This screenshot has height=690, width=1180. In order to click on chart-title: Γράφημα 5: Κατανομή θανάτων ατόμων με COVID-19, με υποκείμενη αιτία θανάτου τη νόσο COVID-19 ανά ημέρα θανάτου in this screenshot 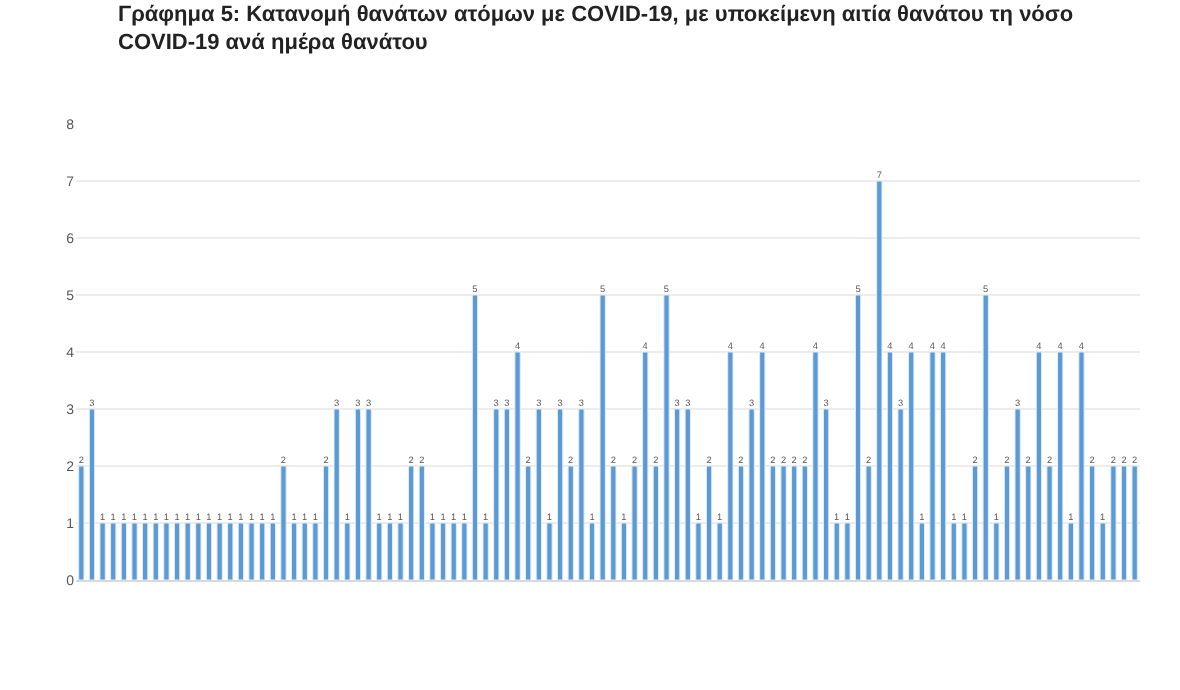, I will do `click(596, 29)`.